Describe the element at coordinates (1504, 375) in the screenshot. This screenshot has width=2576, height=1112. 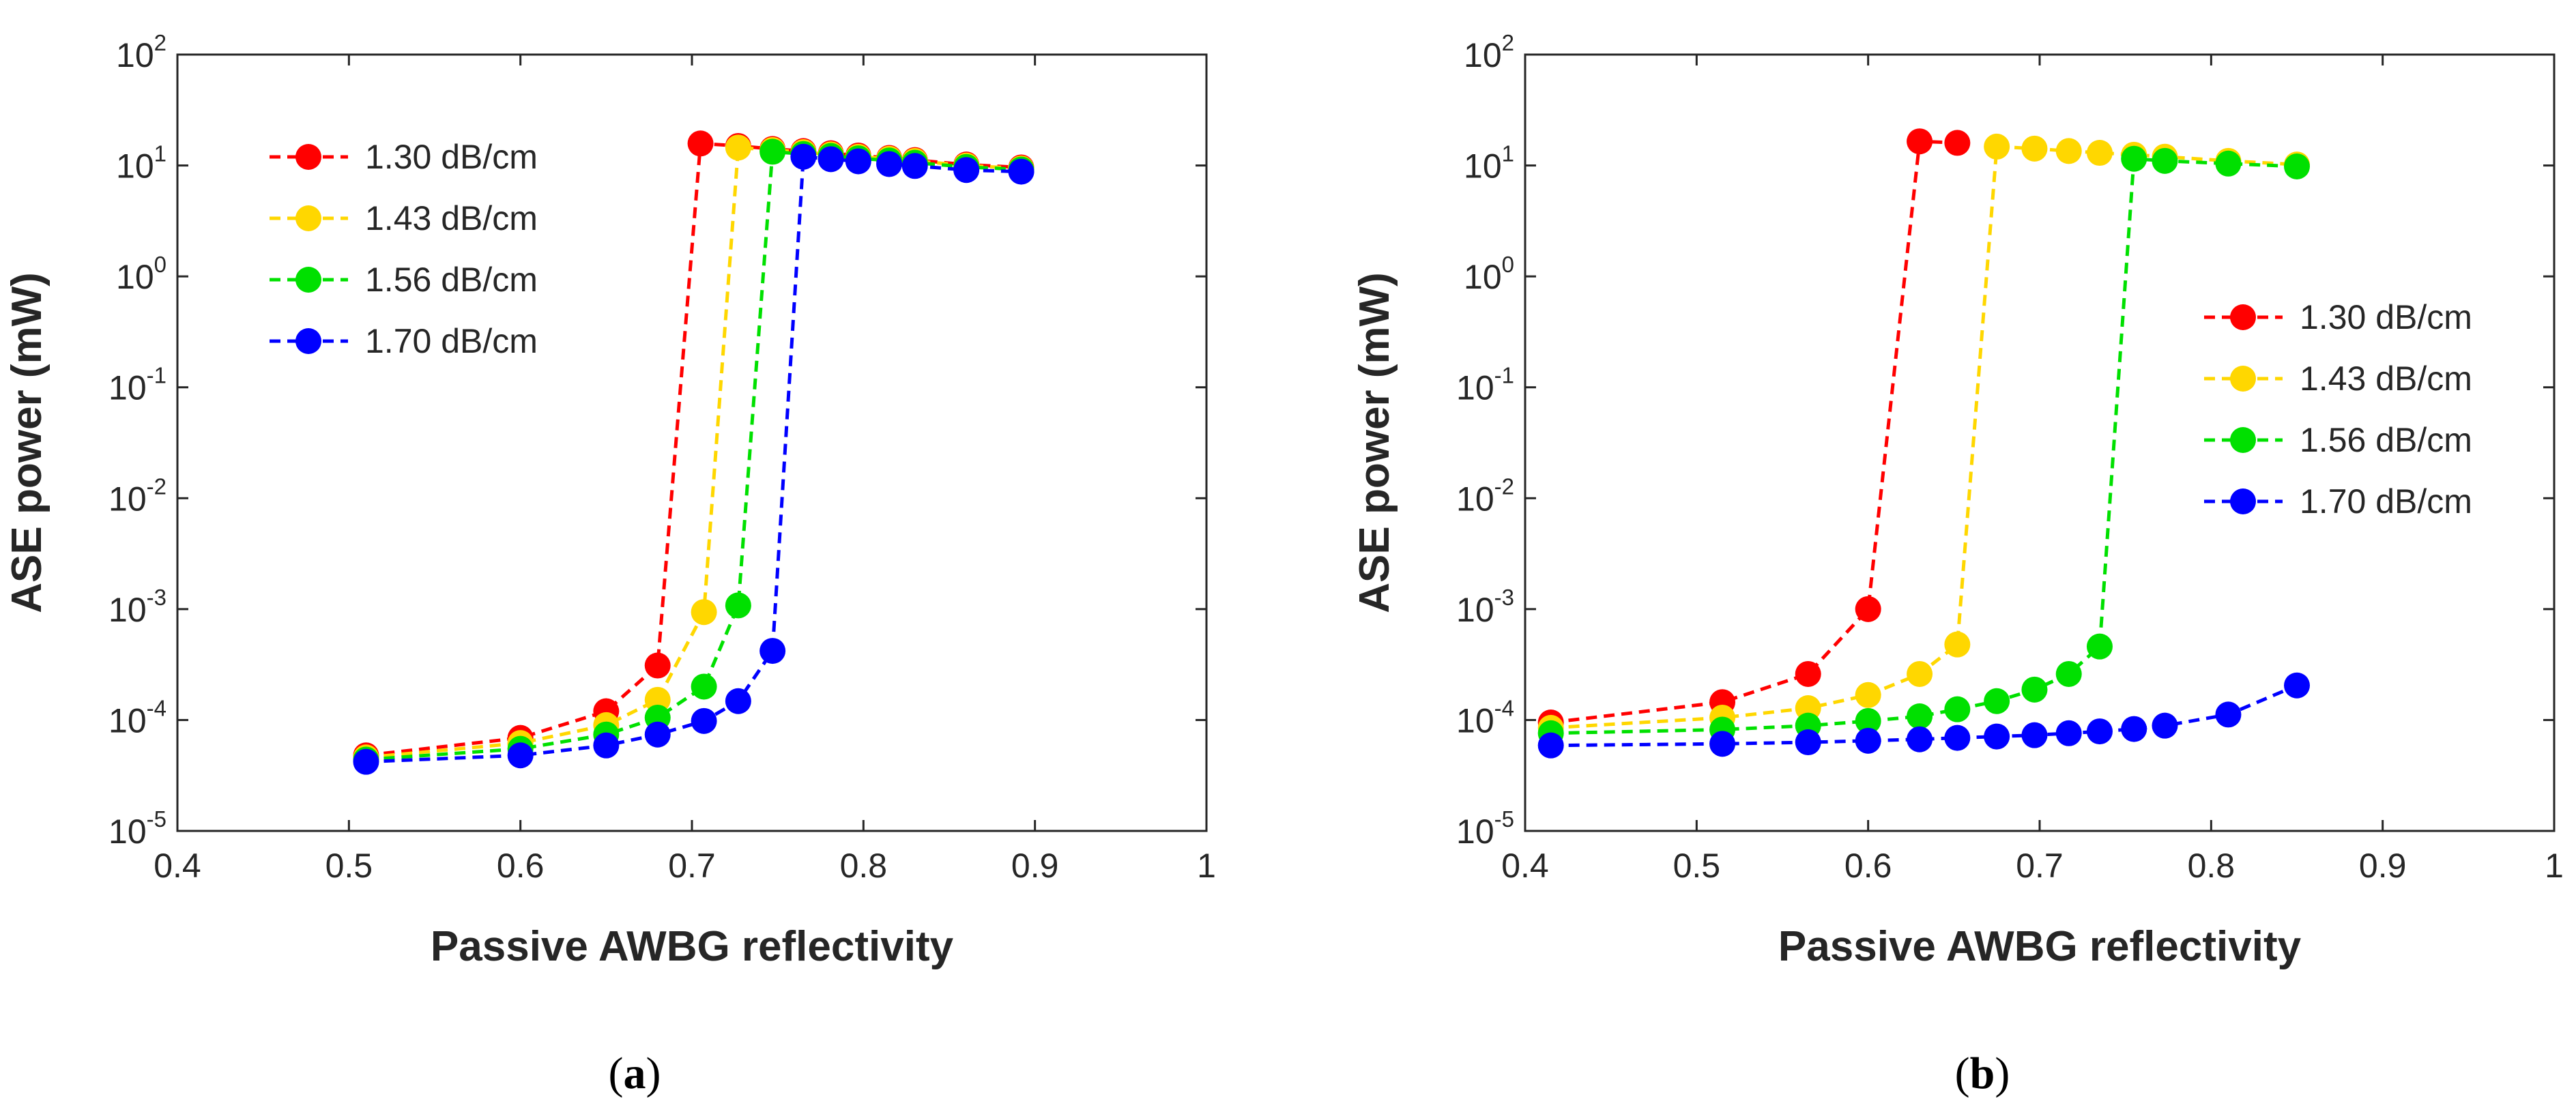
I see `y-tick-exponent: -1` at that location.